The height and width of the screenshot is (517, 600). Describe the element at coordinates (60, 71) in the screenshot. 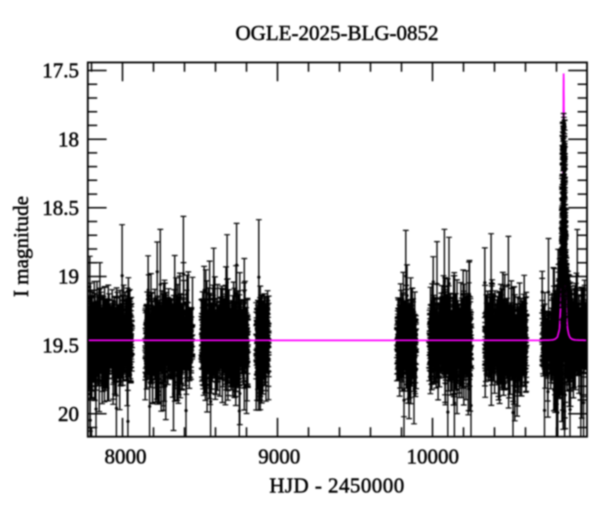

I see `svg-text: 17.5` at that location.